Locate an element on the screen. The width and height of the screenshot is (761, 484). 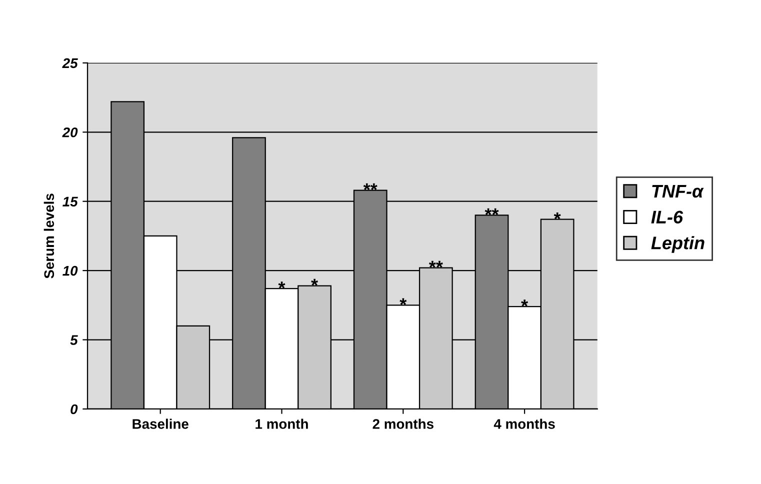
y-tick-label: 25 is located at coordinates (70, 63).